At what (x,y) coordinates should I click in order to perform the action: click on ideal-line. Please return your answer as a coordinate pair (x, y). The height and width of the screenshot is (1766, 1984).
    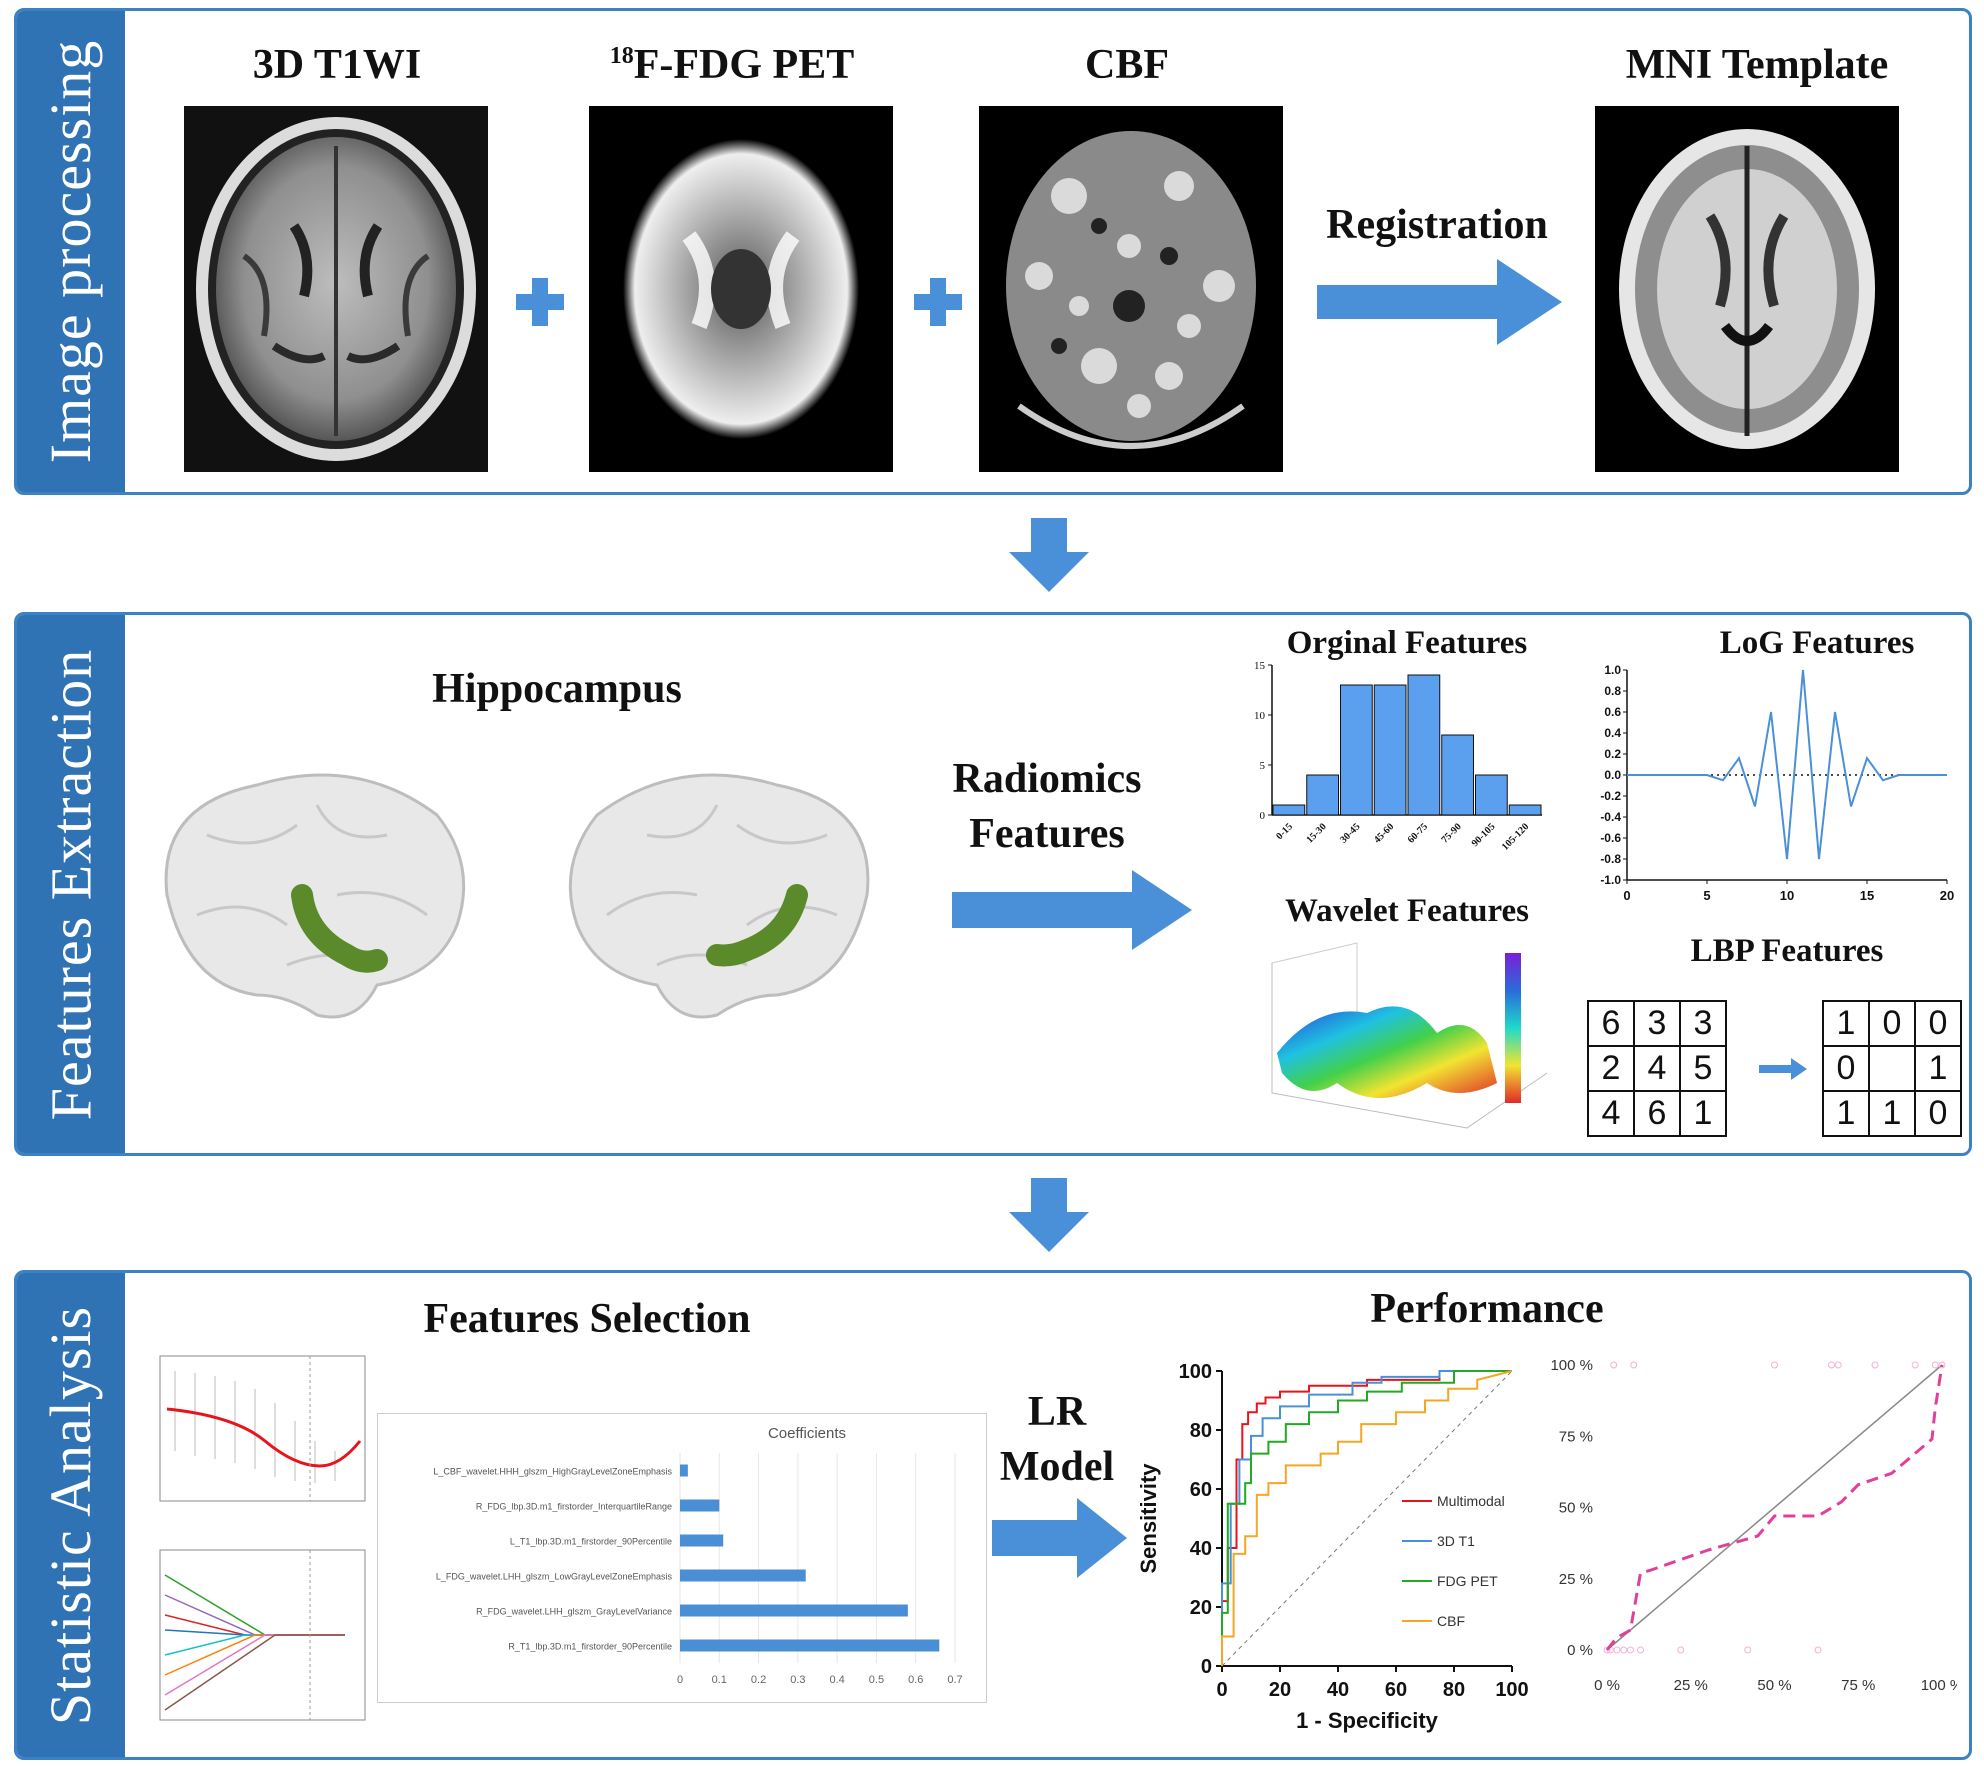
    Looking at the image, I should click on (1774, 1507).